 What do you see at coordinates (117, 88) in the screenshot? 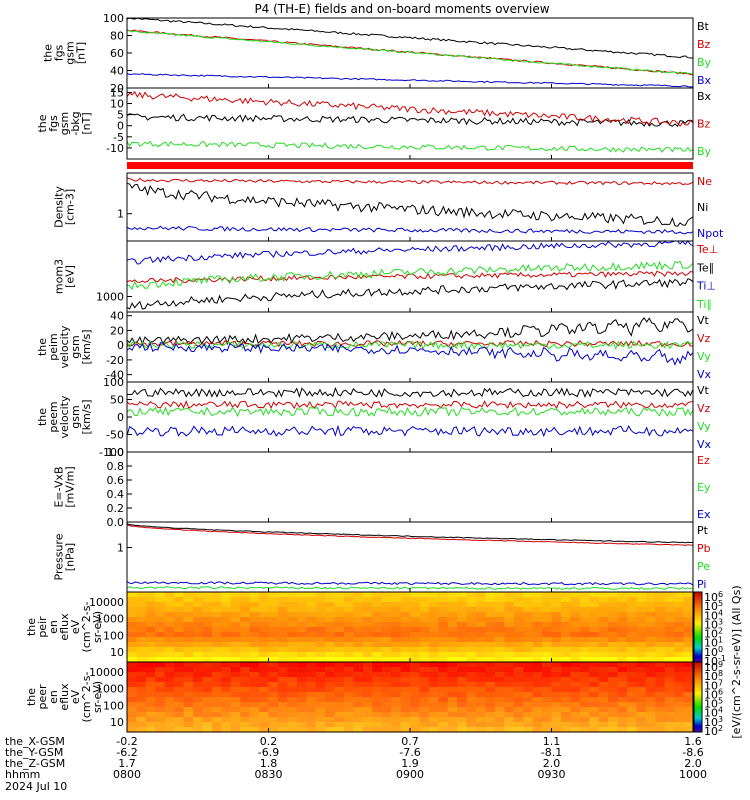
I see `y-tick-label: 20` at bounding box center [117, 88].